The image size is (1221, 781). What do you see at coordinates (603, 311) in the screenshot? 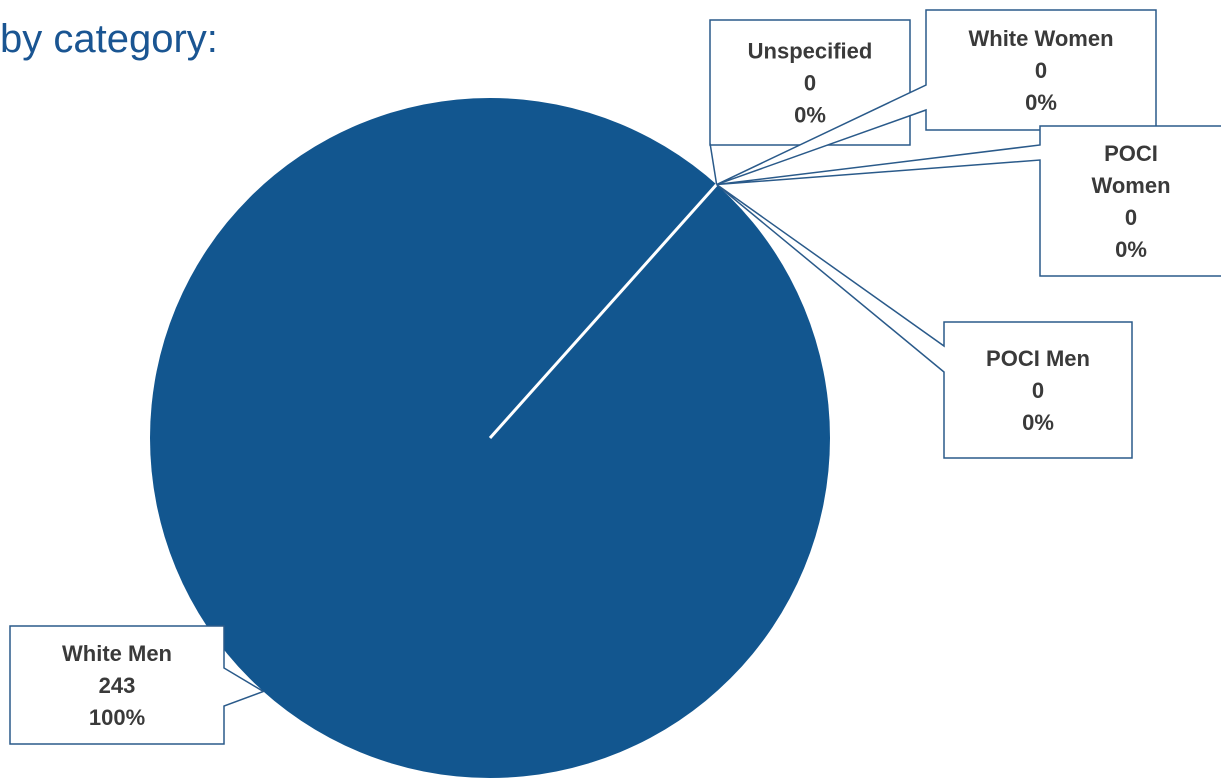
I see `slice-separator` at bounding box center [603, 311].